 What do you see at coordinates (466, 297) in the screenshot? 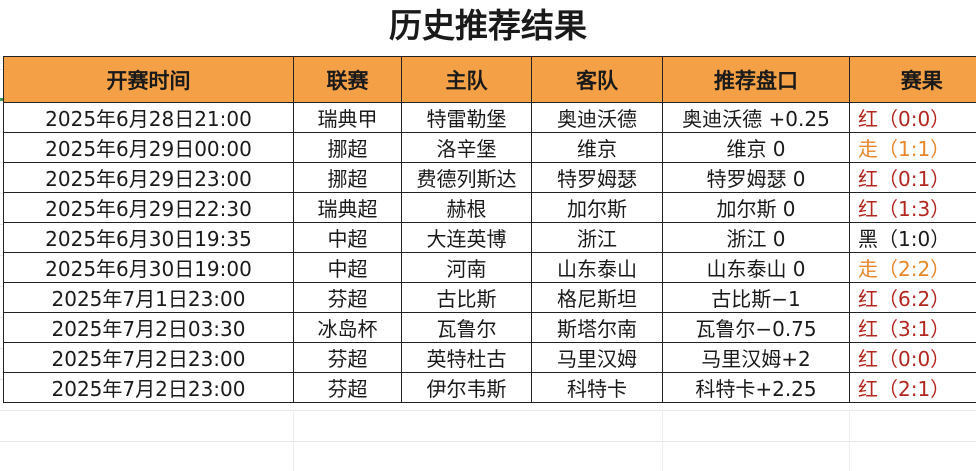
I see `cell-home: 古比斯` at bounding box center [466, 297].